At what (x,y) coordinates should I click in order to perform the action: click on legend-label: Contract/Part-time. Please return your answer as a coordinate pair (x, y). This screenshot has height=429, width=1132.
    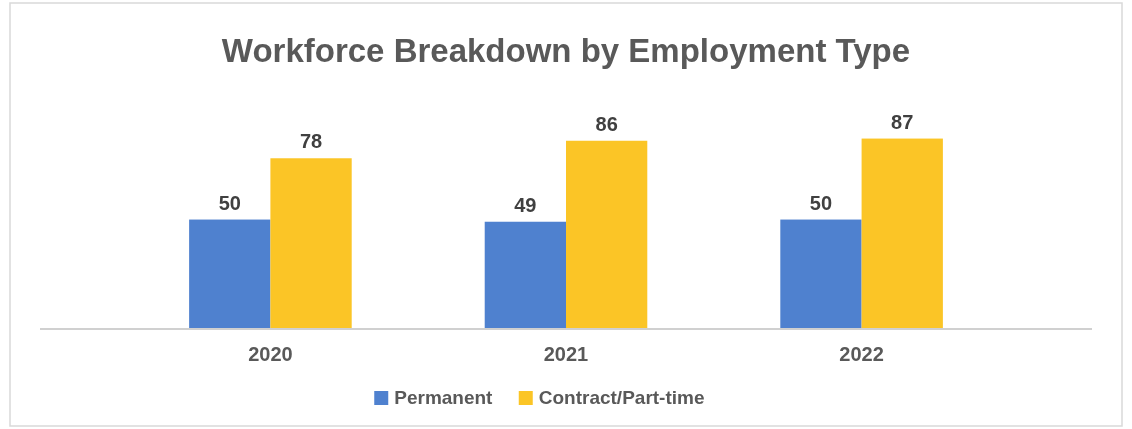
    Looking at the image, I should click on (621, 397).